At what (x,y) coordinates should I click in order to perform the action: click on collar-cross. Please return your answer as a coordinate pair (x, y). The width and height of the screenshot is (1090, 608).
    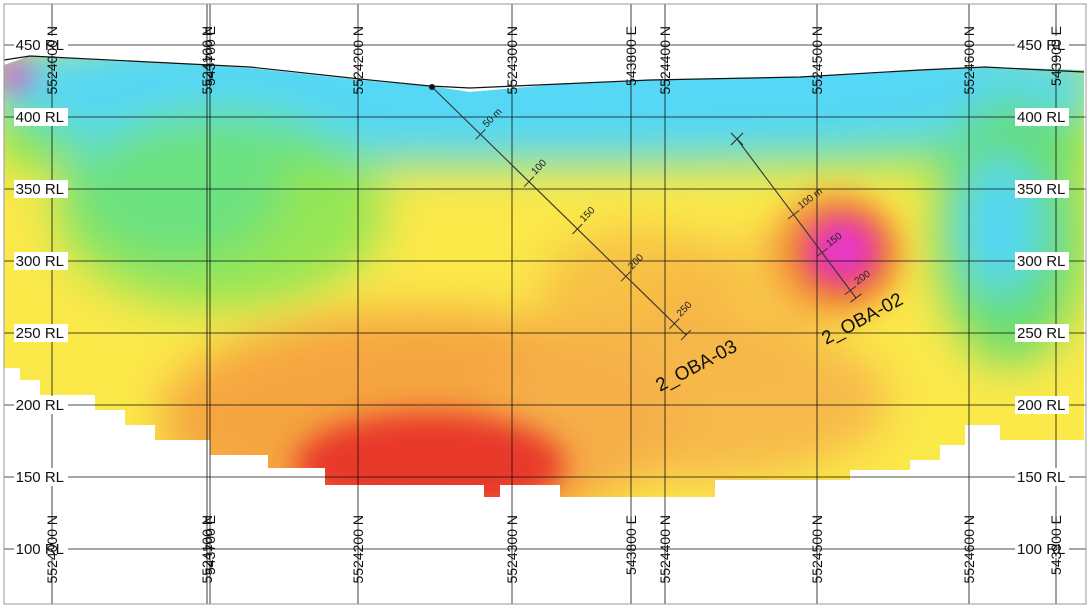
    Looking at the image, I should click on (737, 139).